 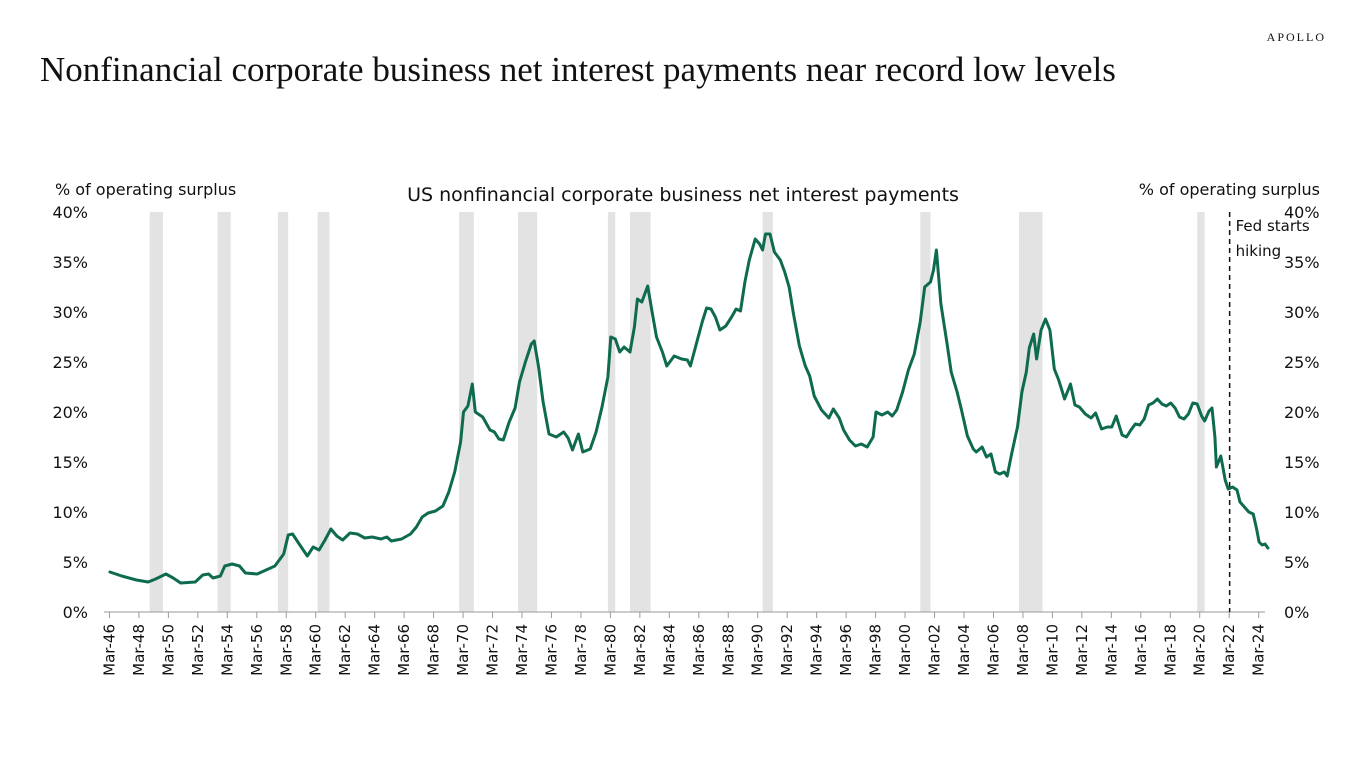 What do you see at coordinates (1082, 650) in the screenshot?
I see `x-tick-label: Mar-12` at bounding box center [1082, 650].